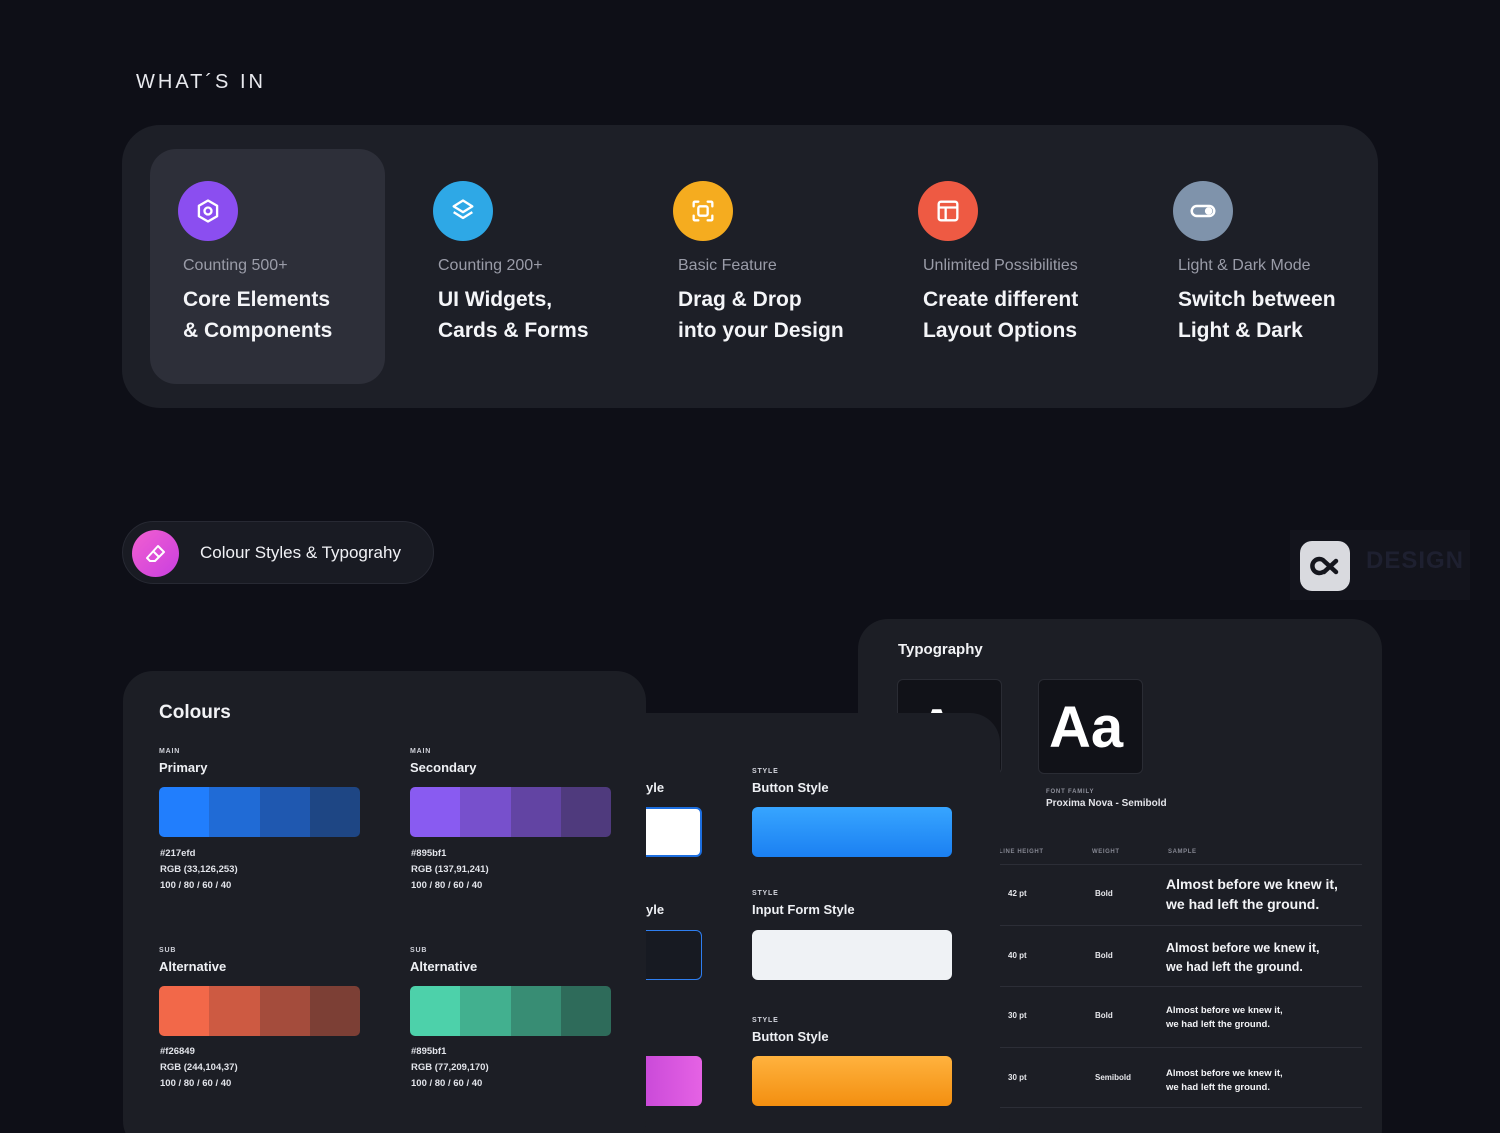 The image size is (1500, 1133). Describe the element at coordinates (703, 211) in the screenshot. I see `focus-frame-icon` at that location.